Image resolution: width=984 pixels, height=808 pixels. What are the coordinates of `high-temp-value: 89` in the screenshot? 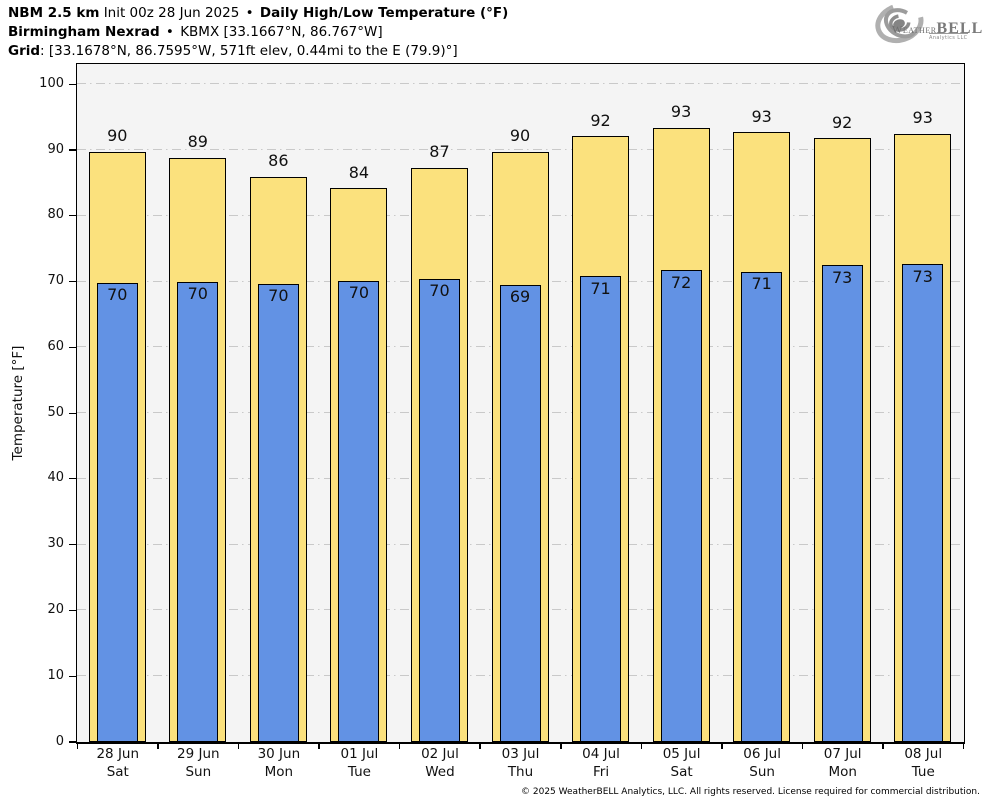 It's located at (197, 142).